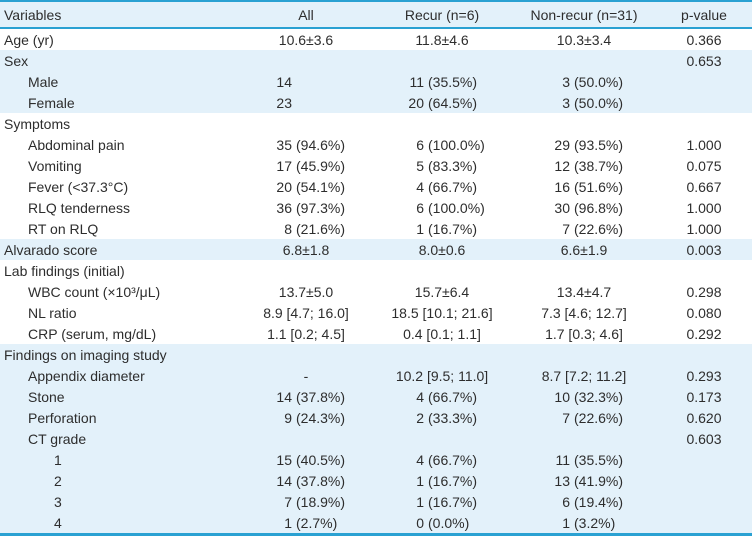 Image resolution: width=752 pixels, height=538 pixels. What do you see at coordinates (704, 375) in the screenshot?
I see `cell-p-value: 0.293` at bounding box center [704, 375].